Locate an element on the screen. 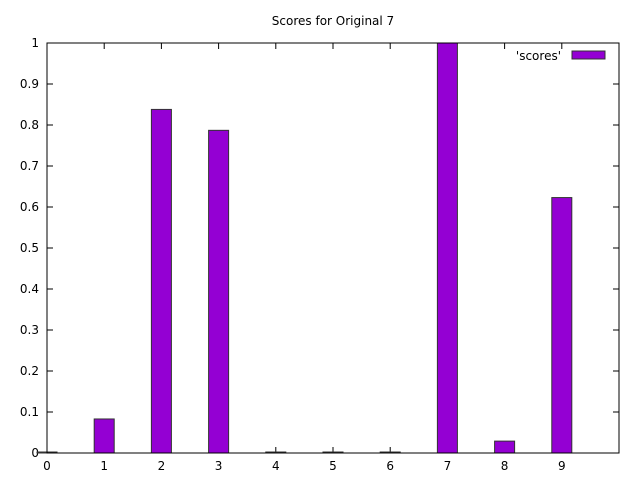  y-tick-label: 0.6 is located at coordinates (29, 207).